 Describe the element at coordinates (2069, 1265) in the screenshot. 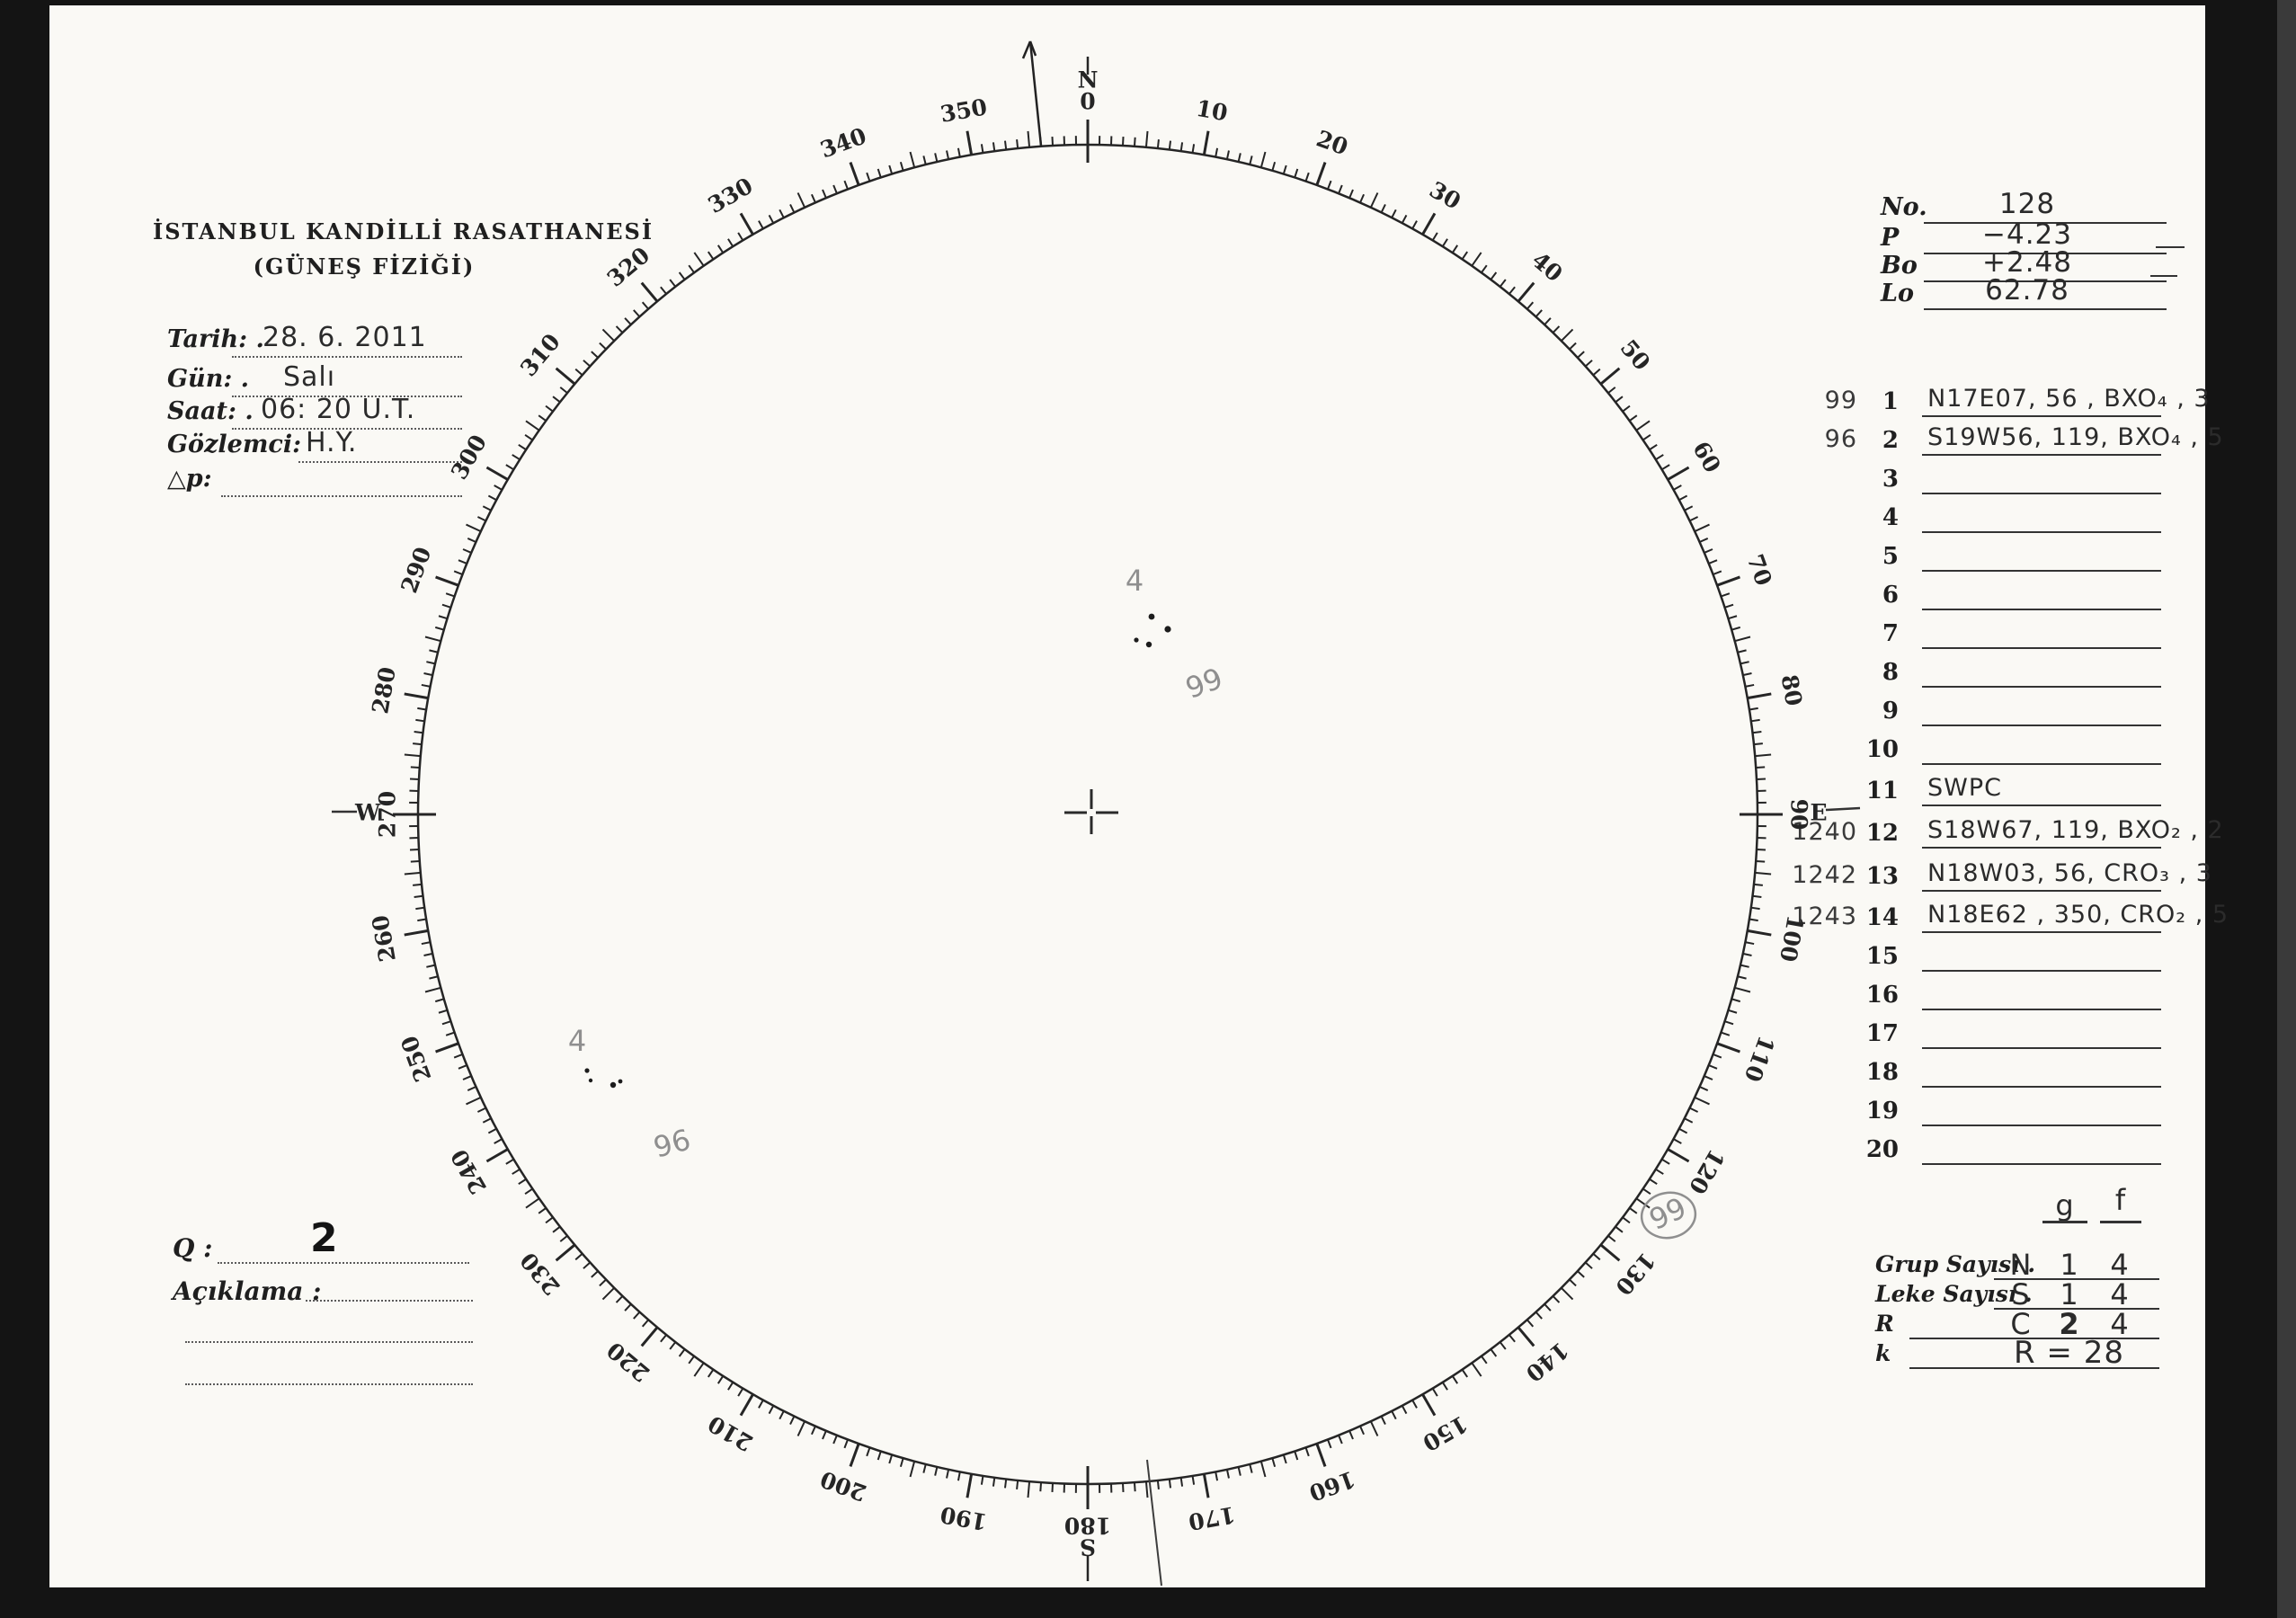

I see `summary-g: 1` at that location.